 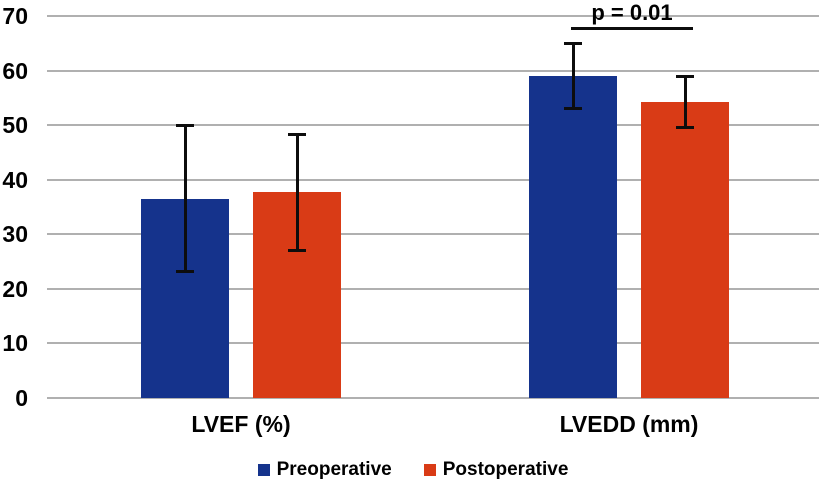 I want to click on y-axis-tick-label: 10, so click(x=15, y=343).